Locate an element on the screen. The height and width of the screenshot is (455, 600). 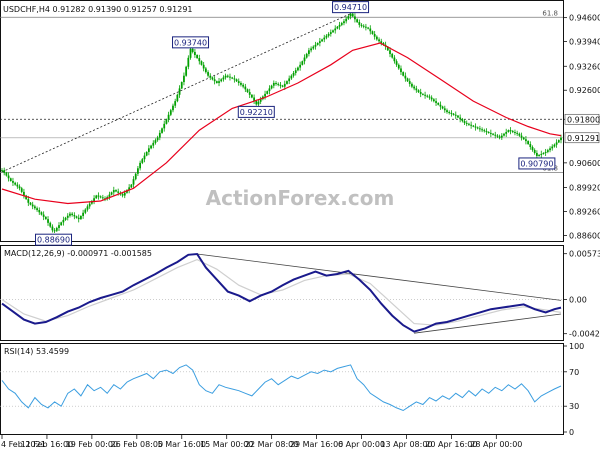
x-axis-label: 22 Mar 08:00 is located at coordinates (271, 444).